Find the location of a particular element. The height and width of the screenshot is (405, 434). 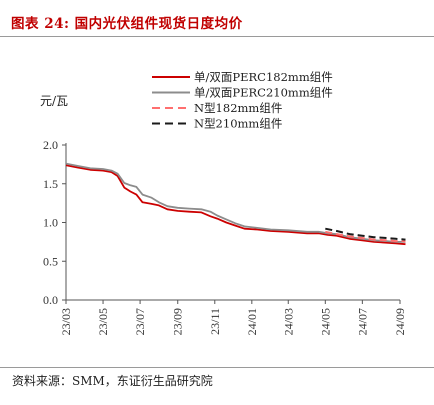

y-tick-label: 0.0 is located at coordinates (50, 300).